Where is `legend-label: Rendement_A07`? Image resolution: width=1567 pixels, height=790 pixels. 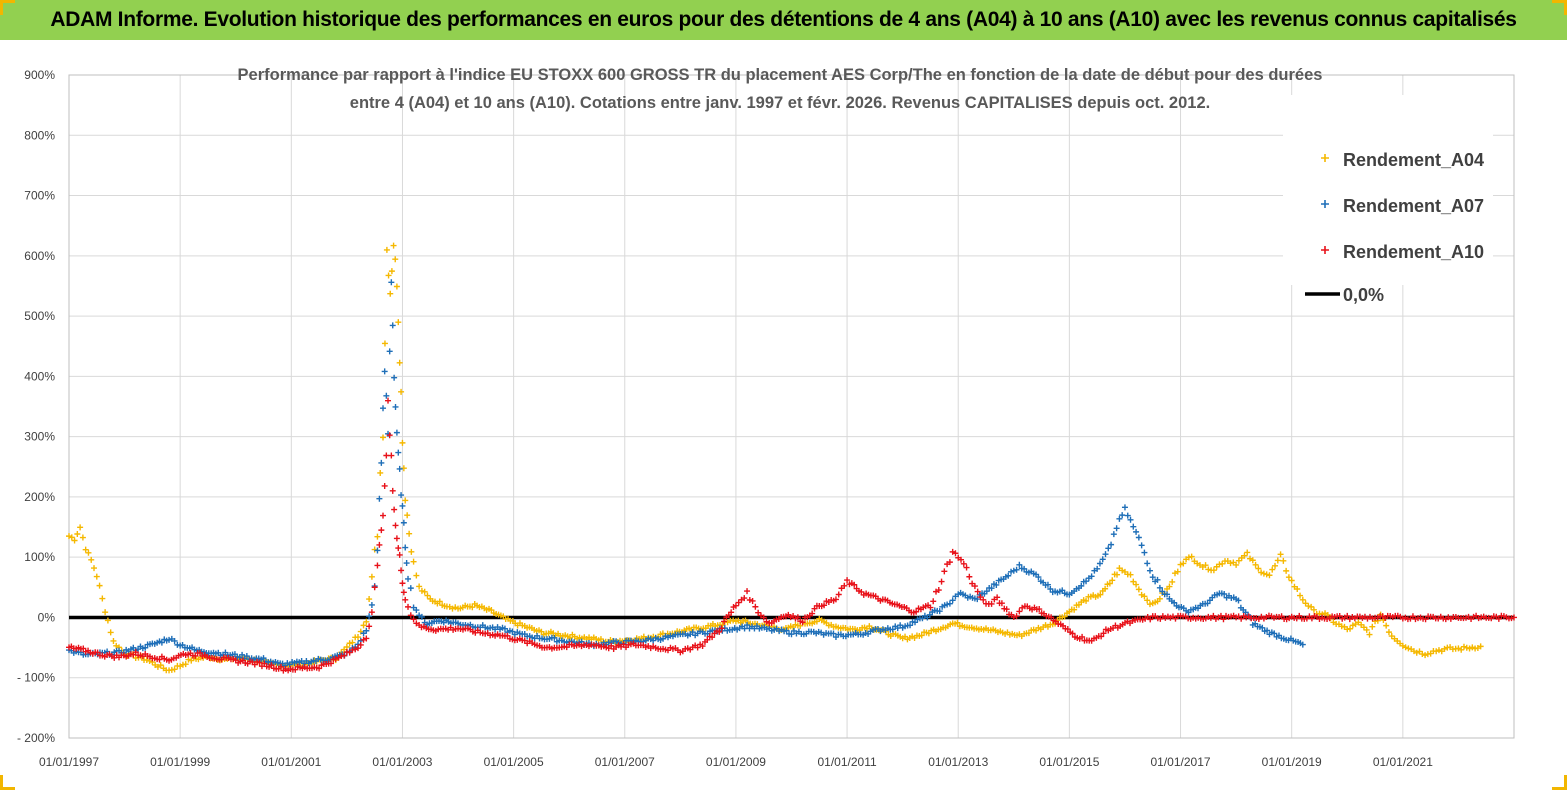
legend-label: Rendement_A07 is located at coordinates (1413, 206).